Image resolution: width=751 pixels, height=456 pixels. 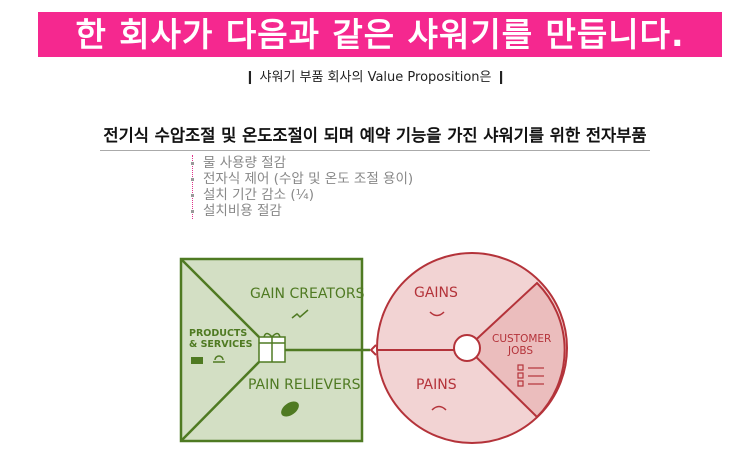 I want to click on frown-icon, so click(x=439, y=408).